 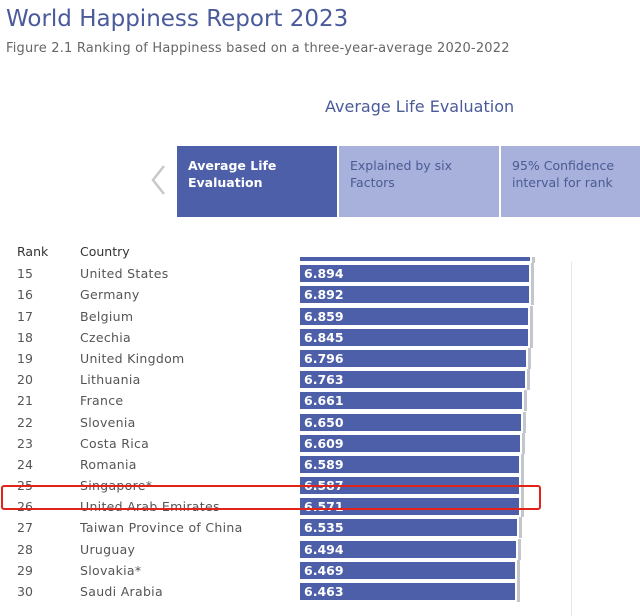 I want to click on country-cell: Slovakia*, so click(x=111, y=570).